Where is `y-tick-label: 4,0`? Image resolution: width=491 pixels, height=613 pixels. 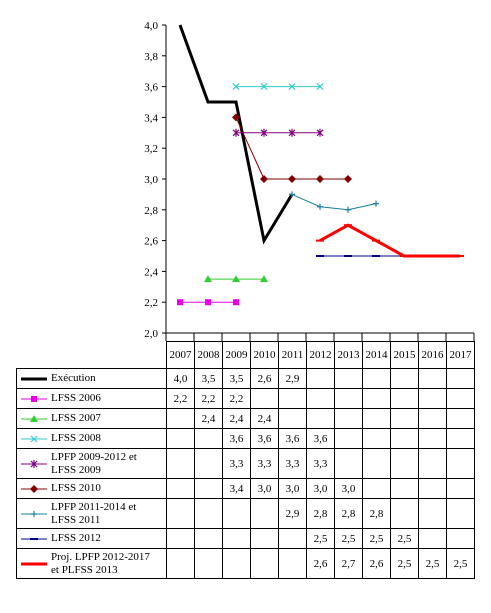 y-tick-label: 4,0 is located at coordinates (151, 26).